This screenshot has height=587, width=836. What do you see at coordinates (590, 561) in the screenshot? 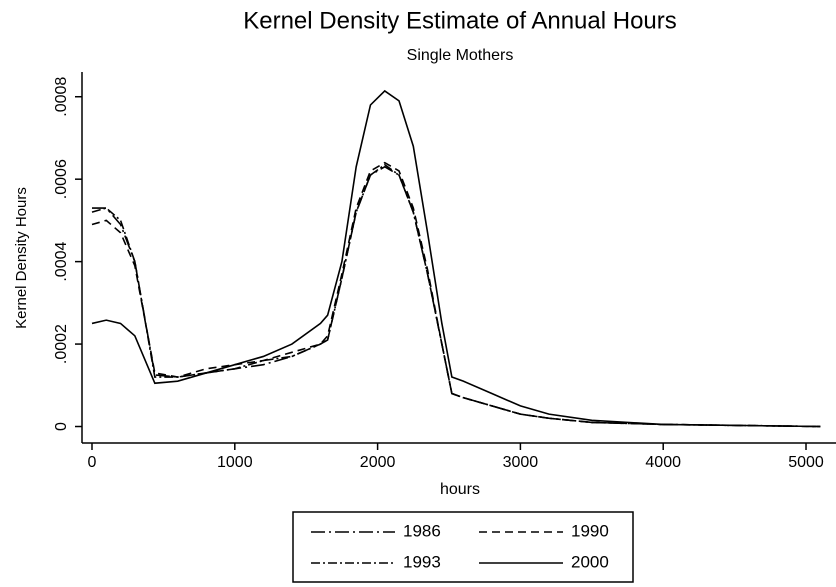
I see `legend-label: 2000` at bounding box center [590, 561].